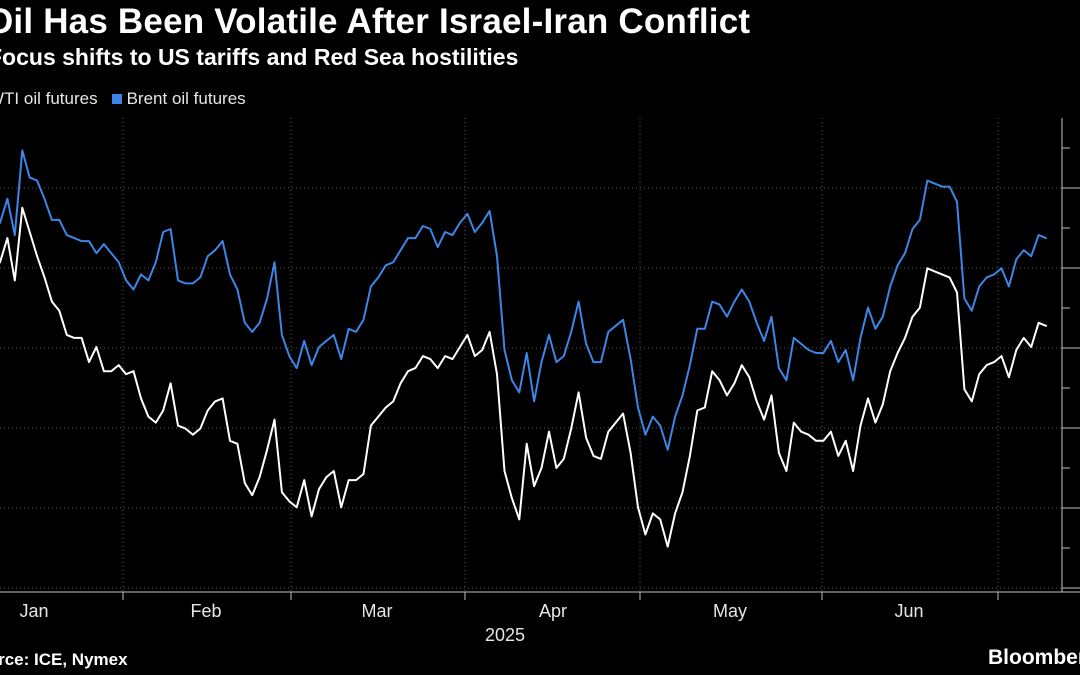  Describe the element at coordinates (1034, 657) in the screenshot. I see `bloomberg-logo: Bloomberg` at that location.